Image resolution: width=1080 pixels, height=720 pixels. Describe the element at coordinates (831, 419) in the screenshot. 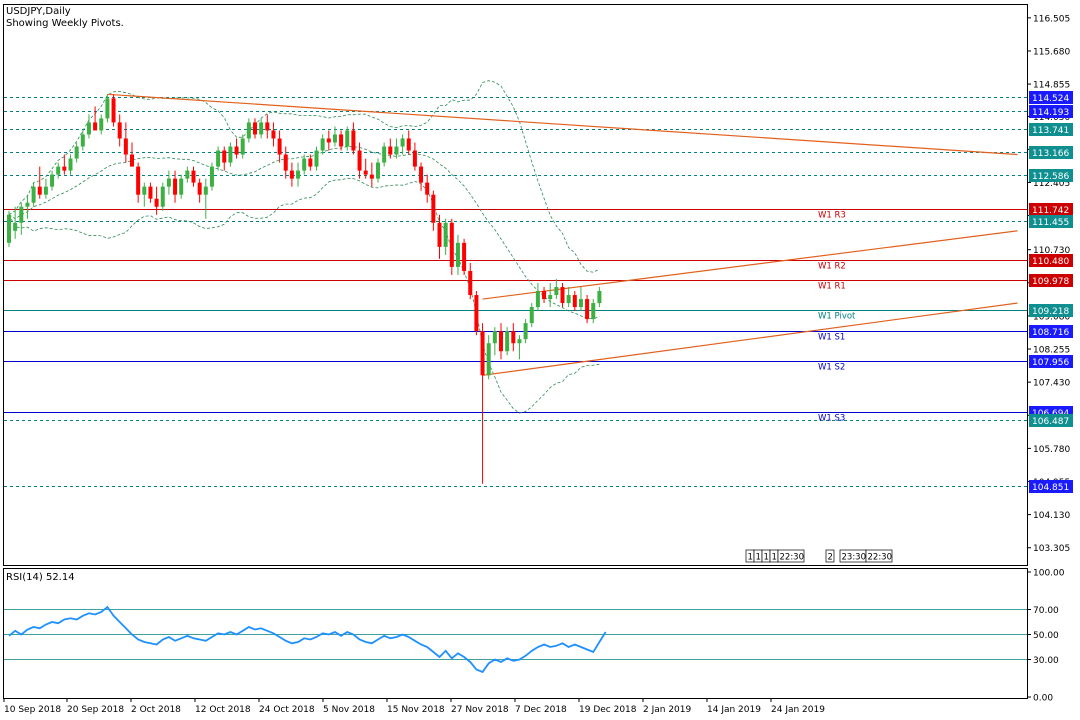

I see `pivot-label: W1 S3` at that location.